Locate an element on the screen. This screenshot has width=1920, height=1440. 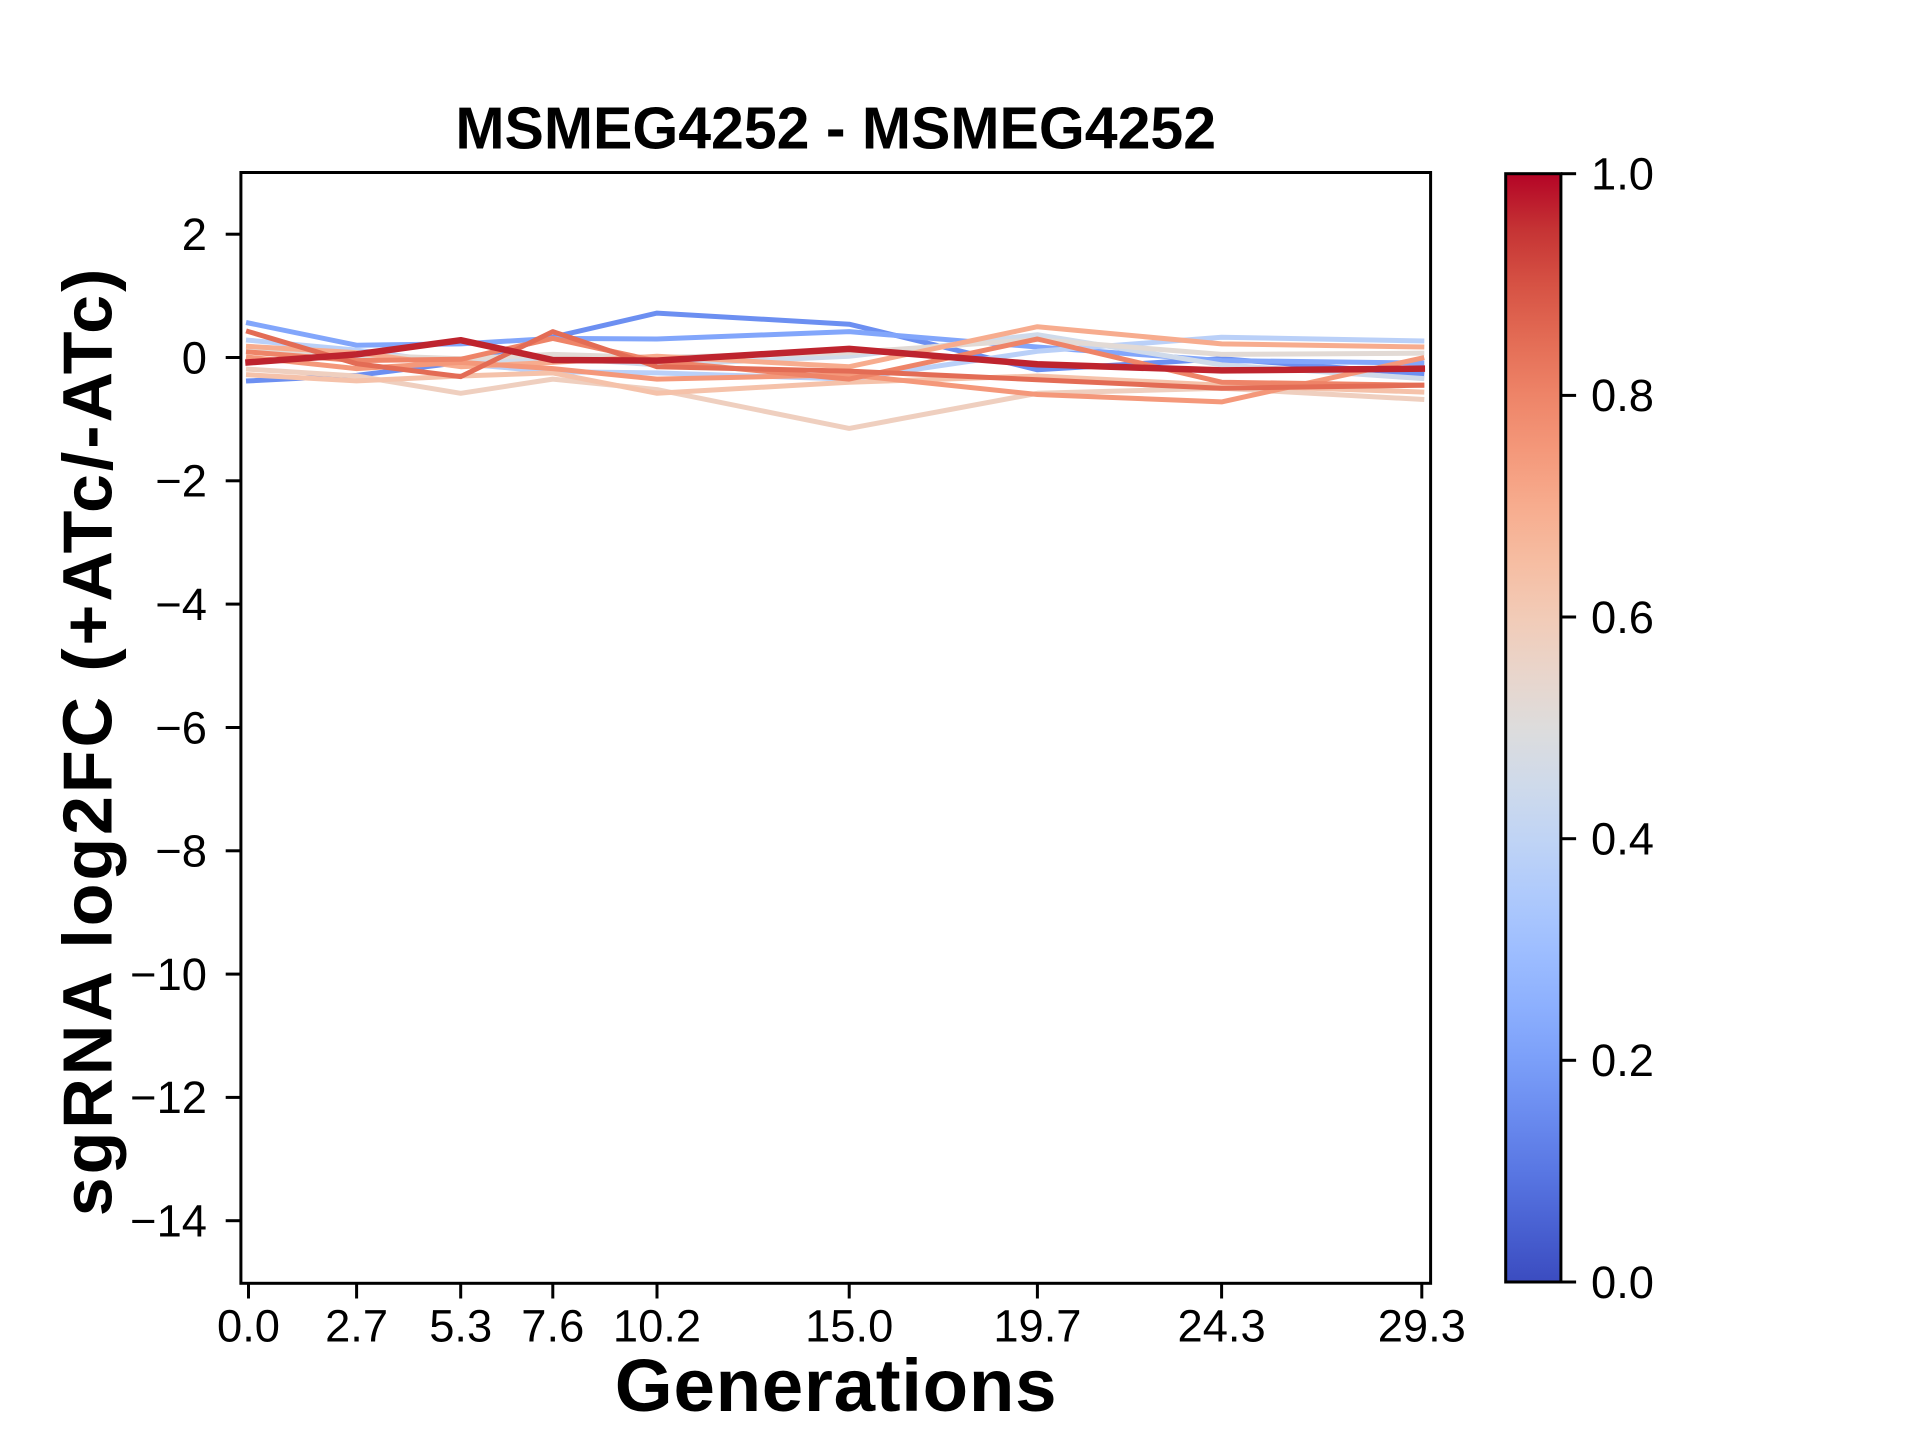
svg-text: 0 is located at coordinates (194, 357).